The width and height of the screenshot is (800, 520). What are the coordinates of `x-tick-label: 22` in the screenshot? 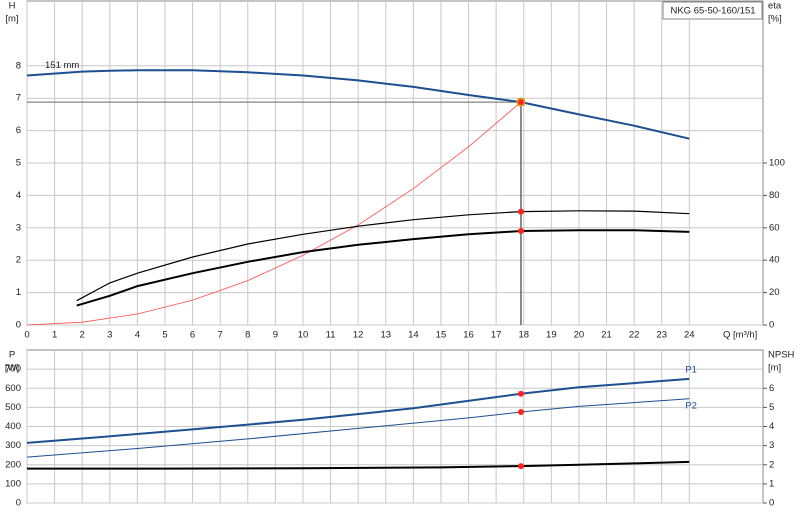 It's located at (634, 335).